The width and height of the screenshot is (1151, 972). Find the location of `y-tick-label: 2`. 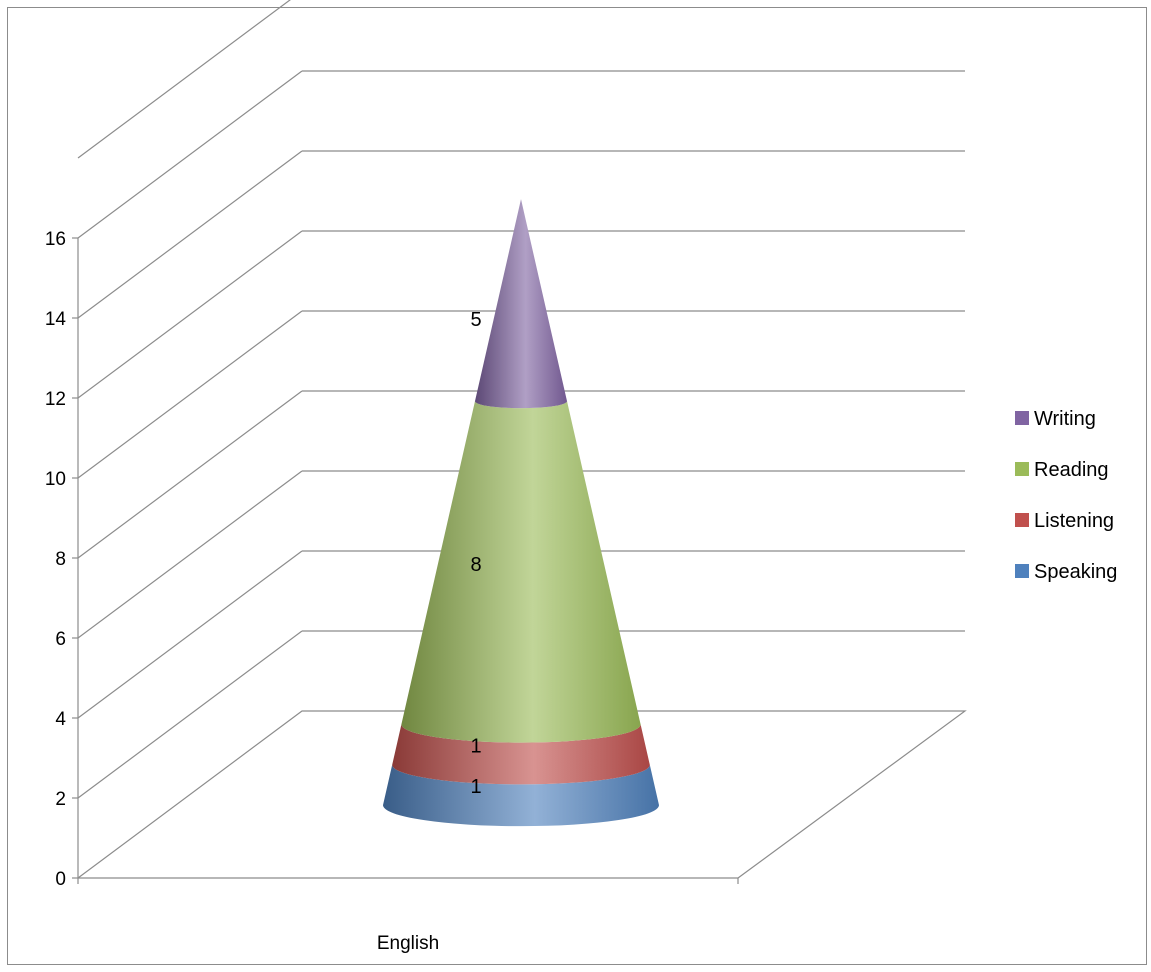

y-tick-label: 2 is located at coordinates (60, 799).